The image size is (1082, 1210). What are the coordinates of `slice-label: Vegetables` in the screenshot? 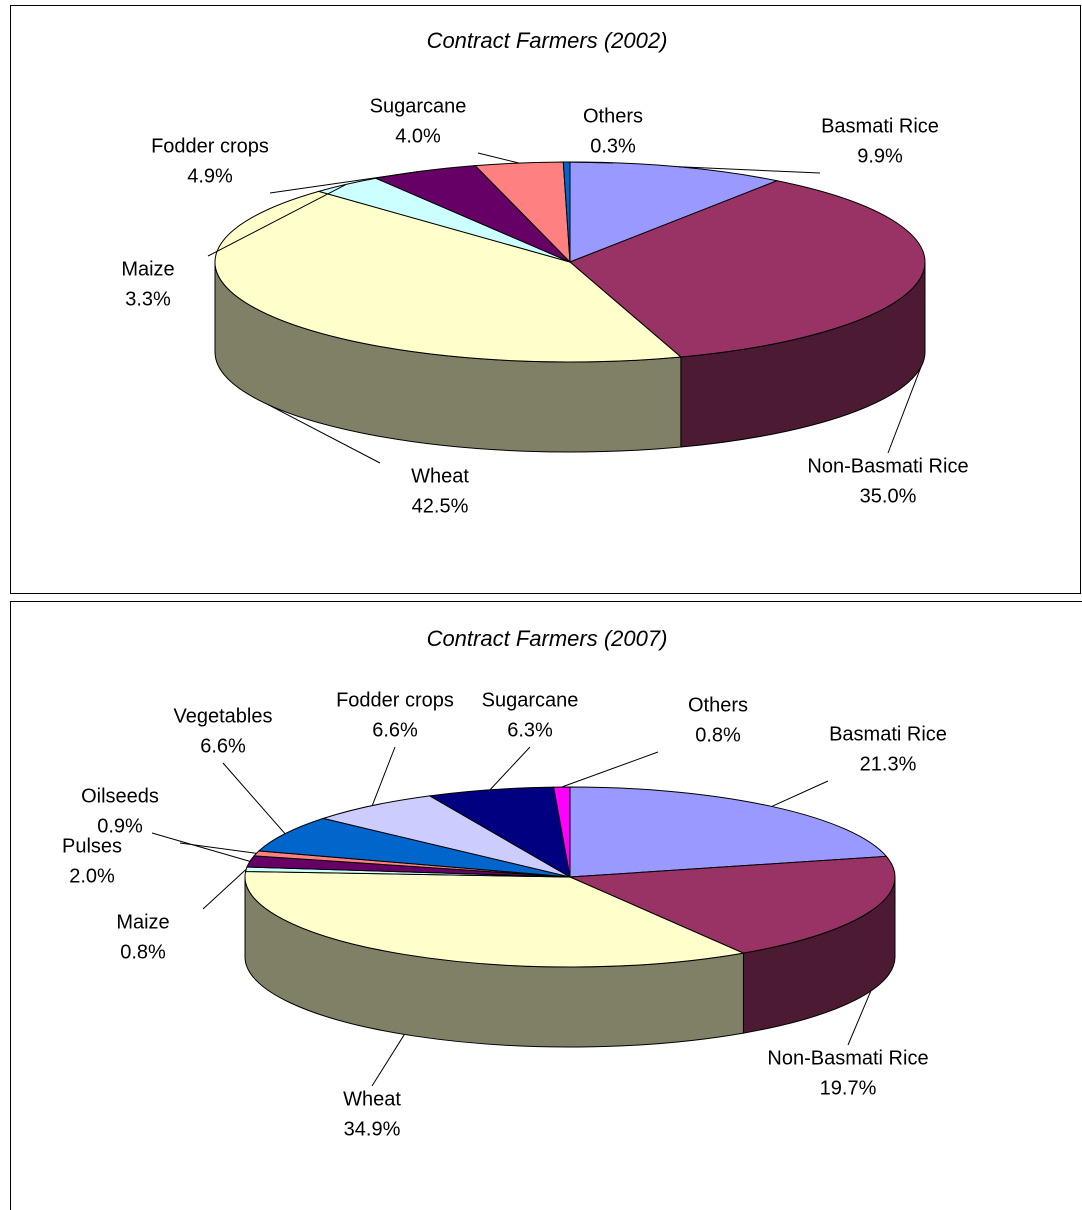 It's located at (223, 716).